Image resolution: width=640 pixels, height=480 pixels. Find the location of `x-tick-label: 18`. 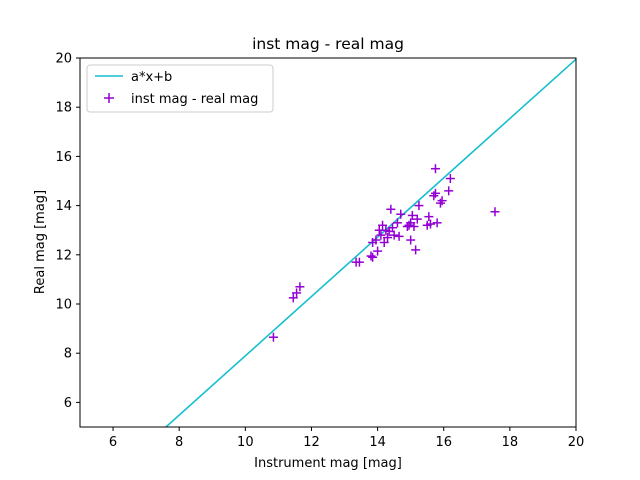

x-tick-label: 18 is located at coordinates (510, 442).